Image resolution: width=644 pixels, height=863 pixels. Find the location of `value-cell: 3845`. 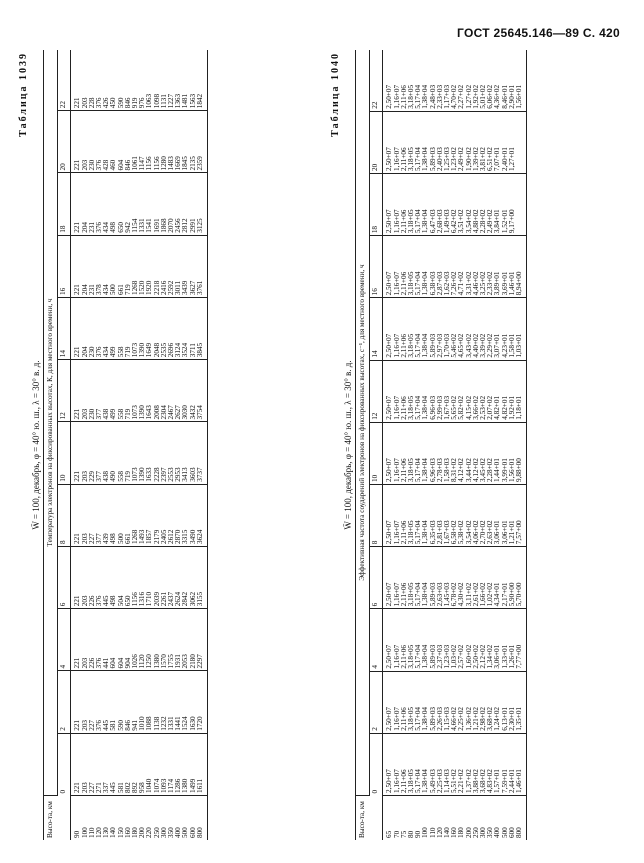

value-cell: 3845 is located at coordinates (202, 329).